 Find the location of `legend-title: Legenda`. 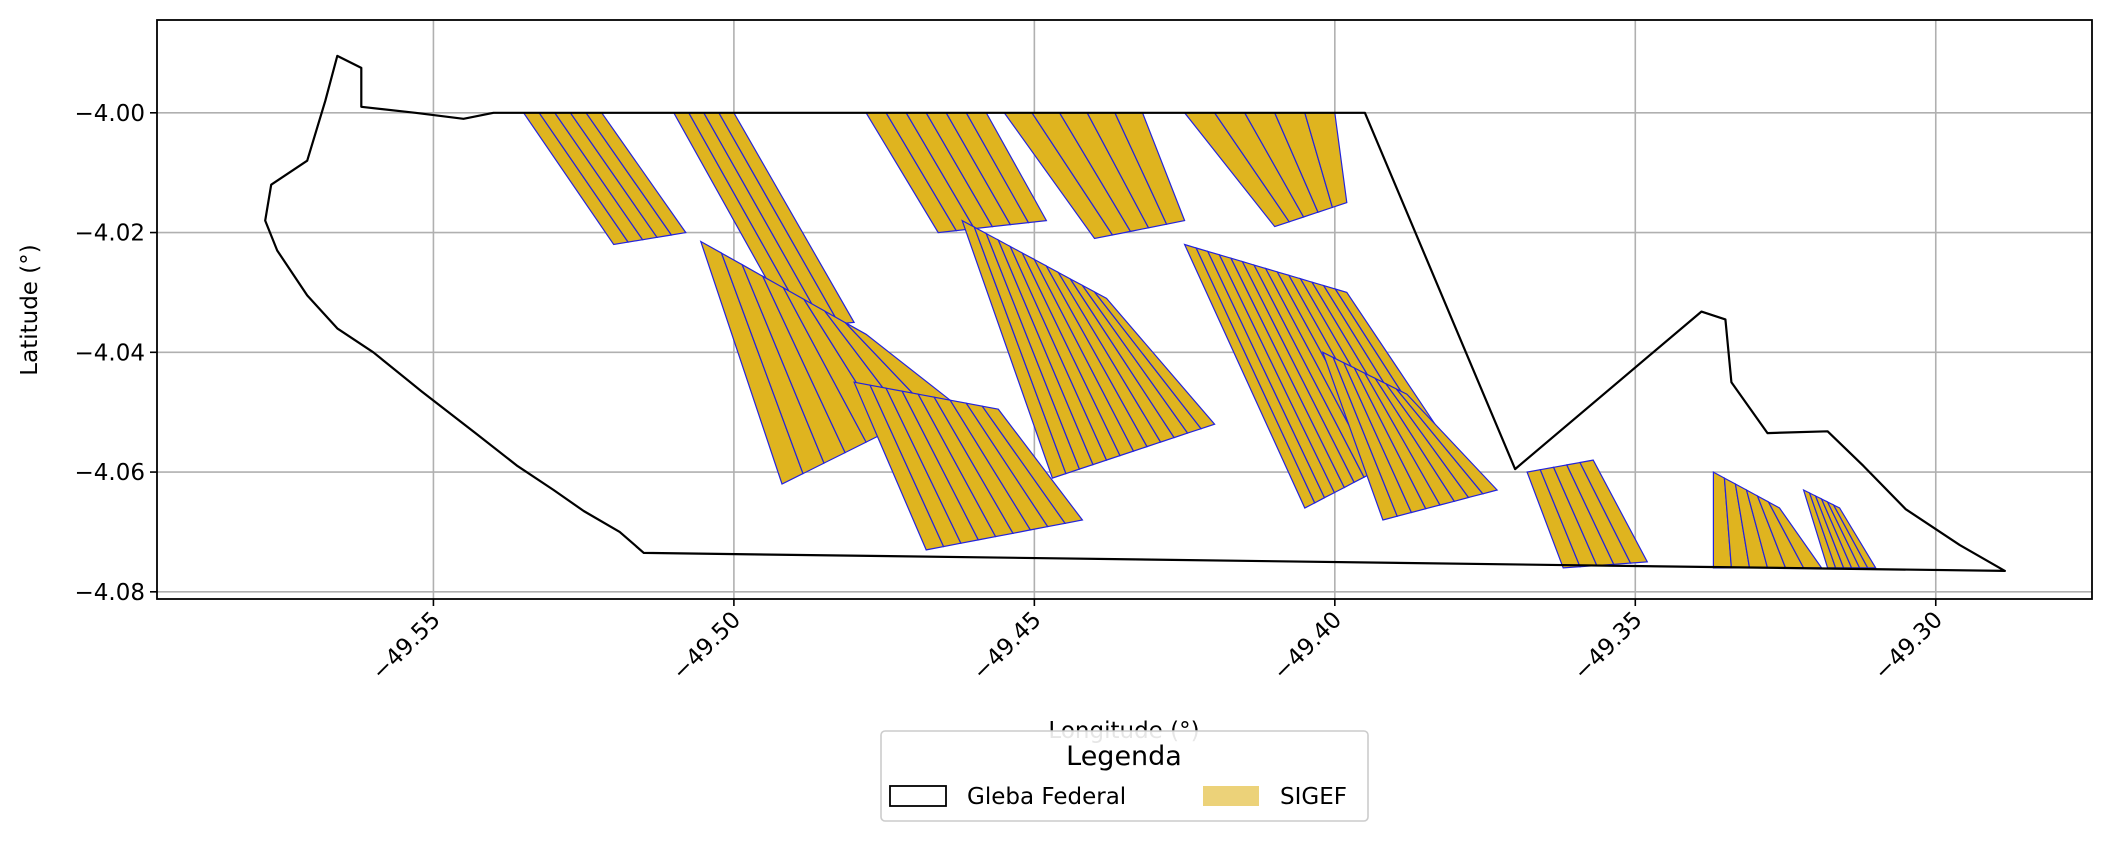

legend-title: Legenda is located at coordinates (1124, 756).